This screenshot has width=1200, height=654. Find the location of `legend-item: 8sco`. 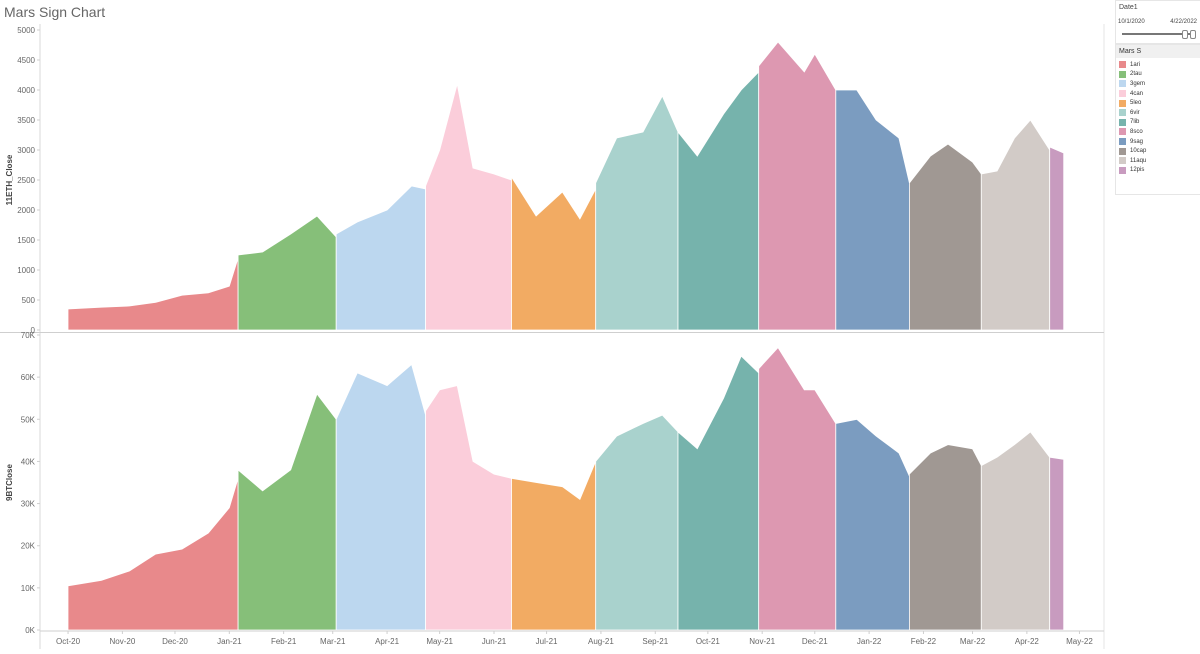

legend-item: 8sco is located at coordinates (1158, 132).